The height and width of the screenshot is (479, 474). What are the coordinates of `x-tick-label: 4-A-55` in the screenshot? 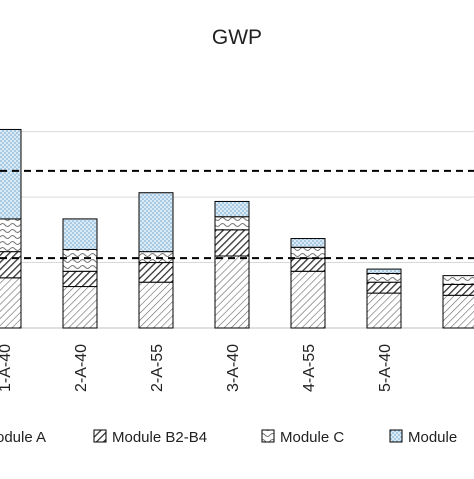 It's located at (309, 368).